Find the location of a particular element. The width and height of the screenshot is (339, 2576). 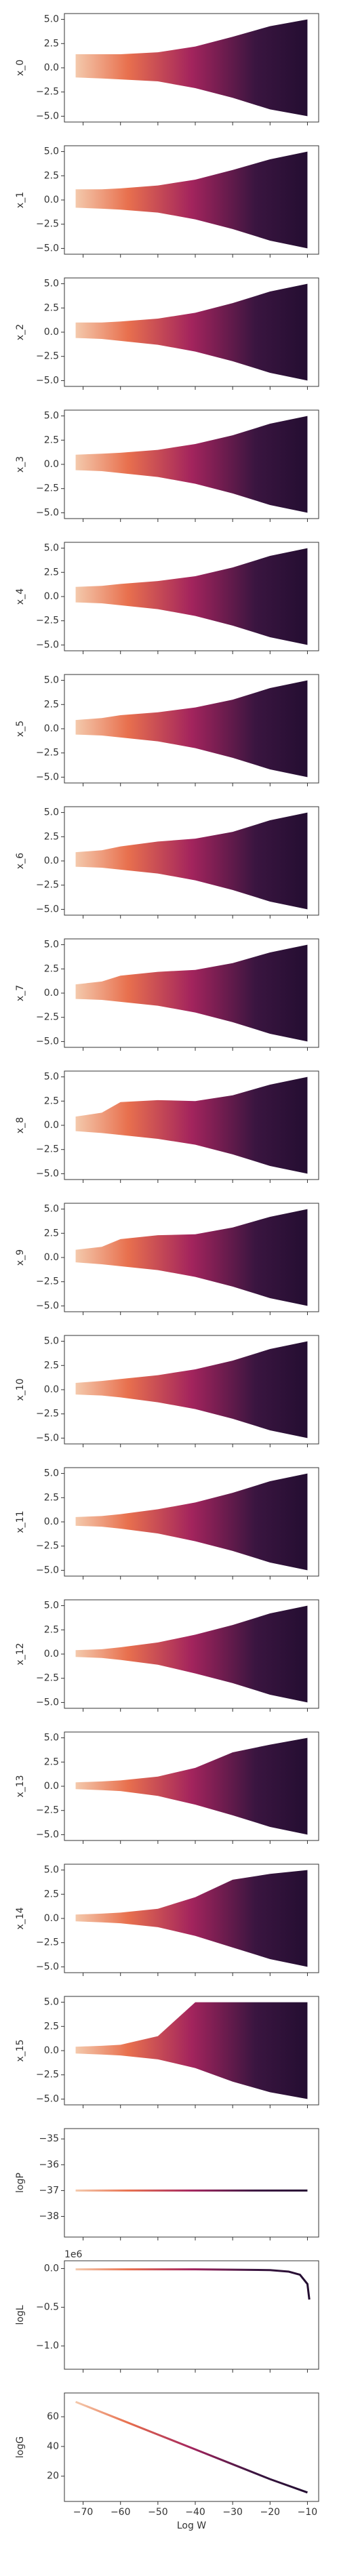

y-axis-label: x_1 is located at coordinates (20, 200).